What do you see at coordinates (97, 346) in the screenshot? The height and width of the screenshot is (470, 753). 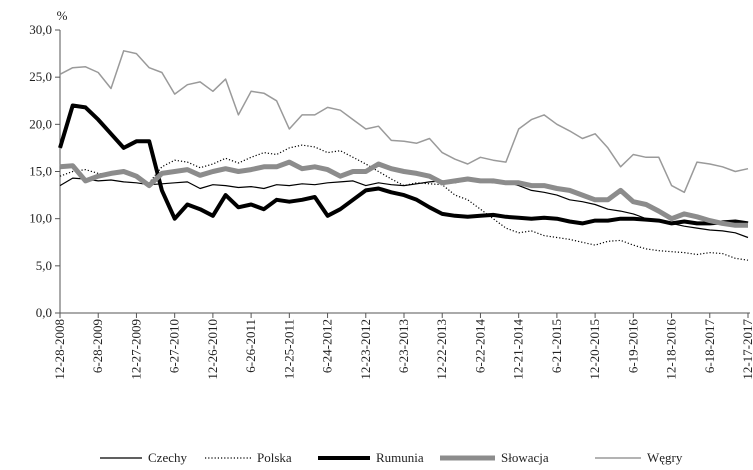 I see `x-tick-label: 6-28-2009` at bounding box center [97, 346].